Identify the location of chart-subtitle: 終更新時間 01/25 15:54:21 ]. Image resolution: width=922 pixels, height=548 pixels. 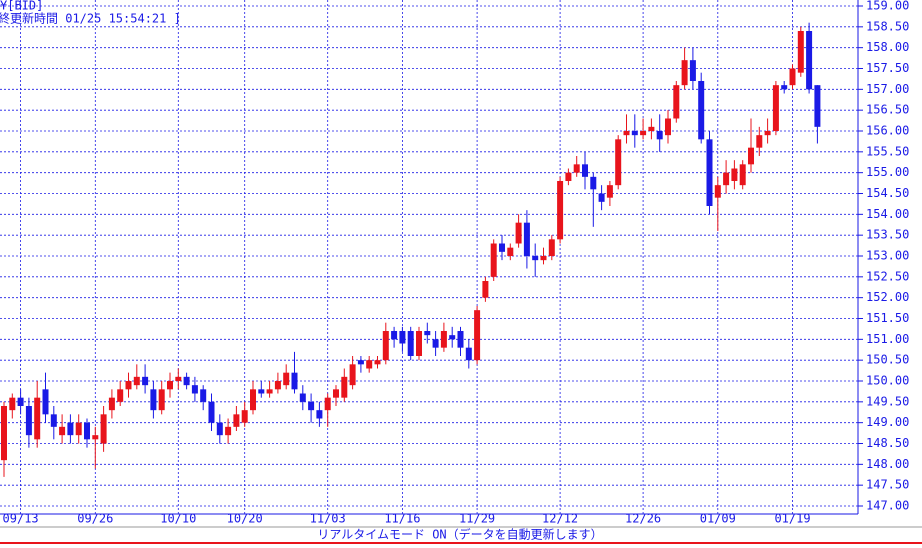
(90, 18).